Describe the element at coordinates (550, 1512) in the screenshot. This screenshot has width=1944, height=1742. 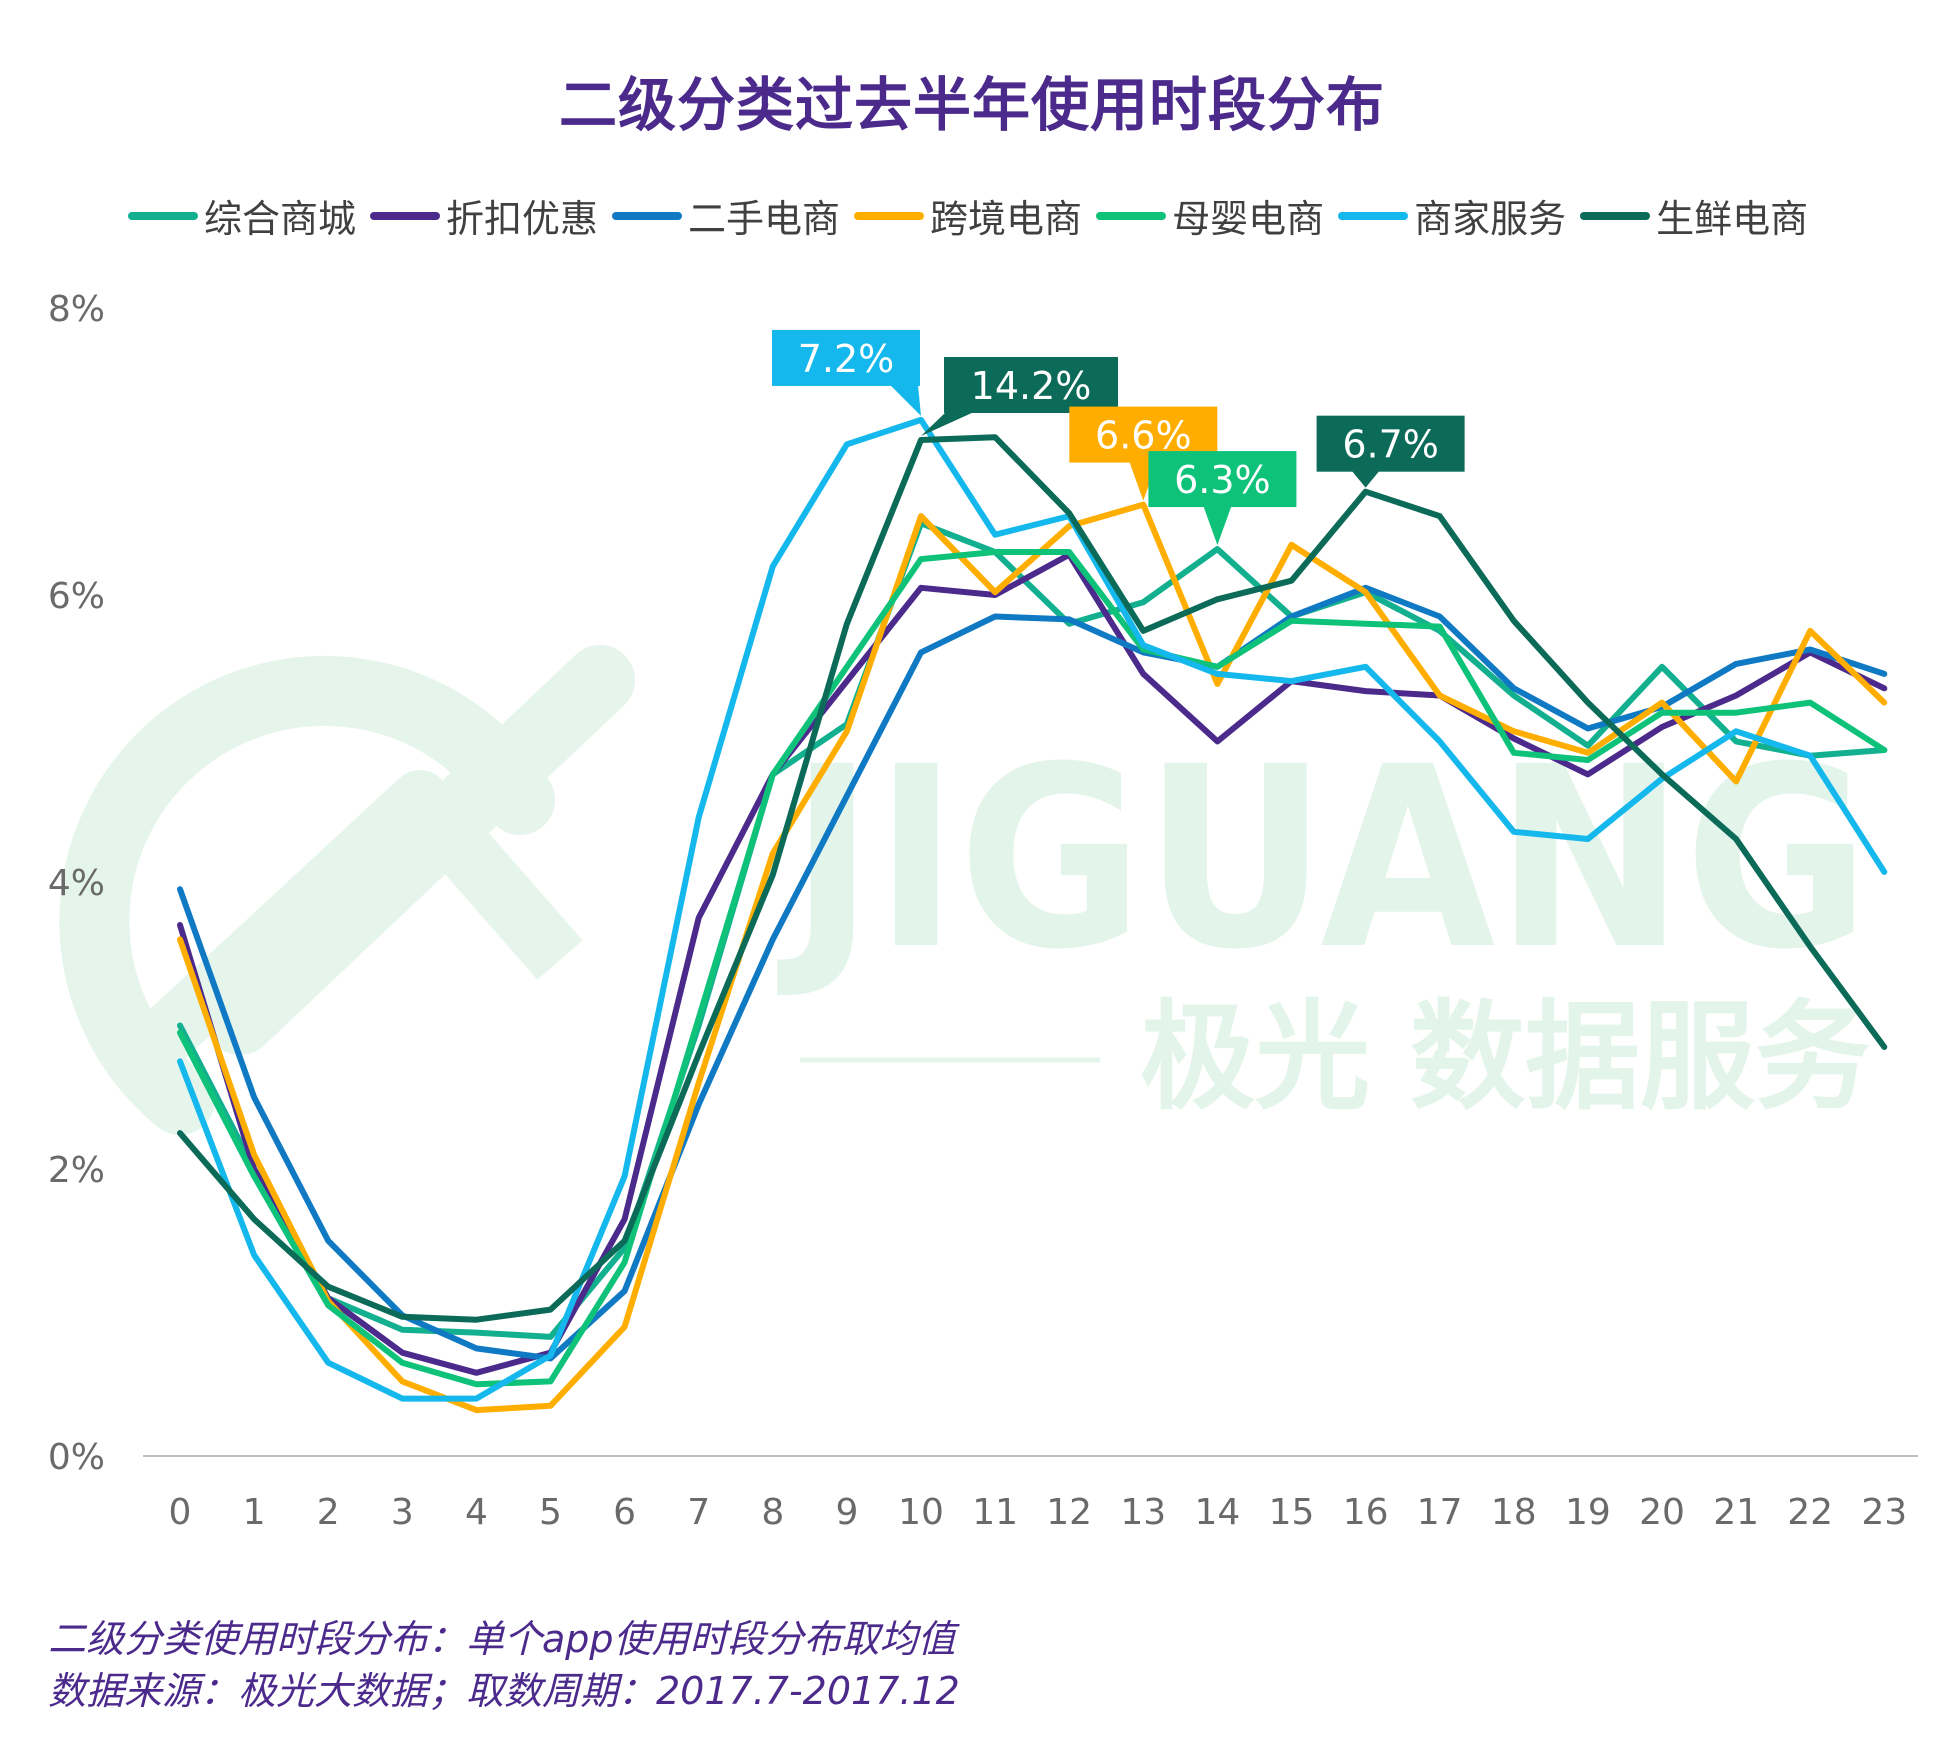
I see `x-tick-label: 5` at that location.